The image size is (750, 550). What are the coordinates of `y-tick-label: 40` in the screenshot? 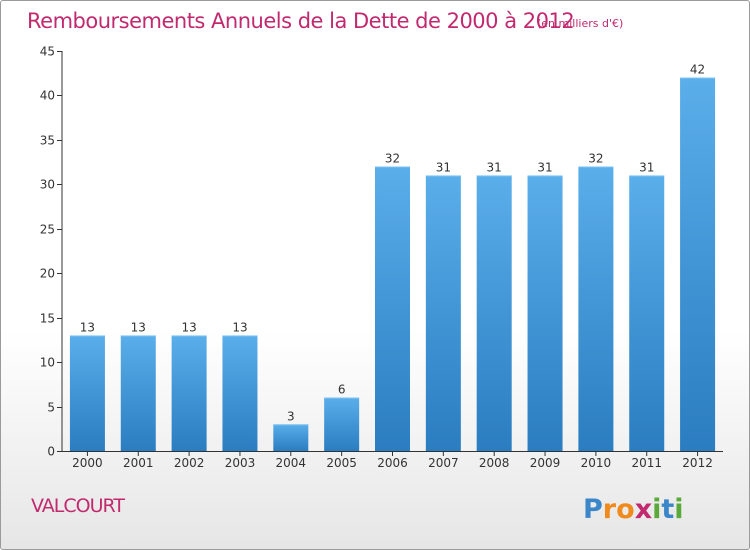 It's located at (47, 96).